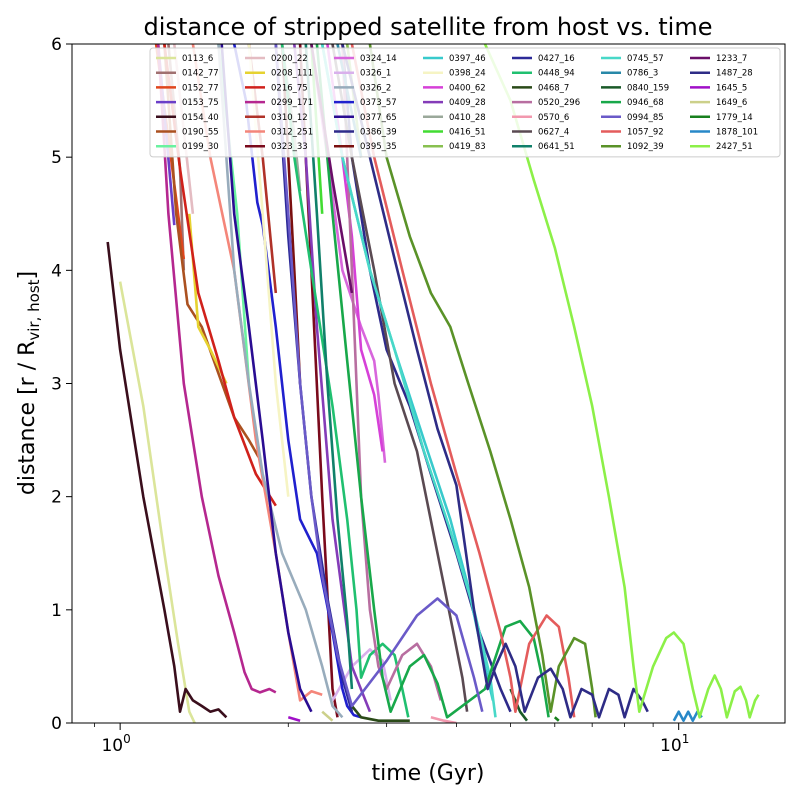 The width and height of the screenshot is (800, 800). I want to click on legend-label-1057_92: 1057_92, so click(645, 133).